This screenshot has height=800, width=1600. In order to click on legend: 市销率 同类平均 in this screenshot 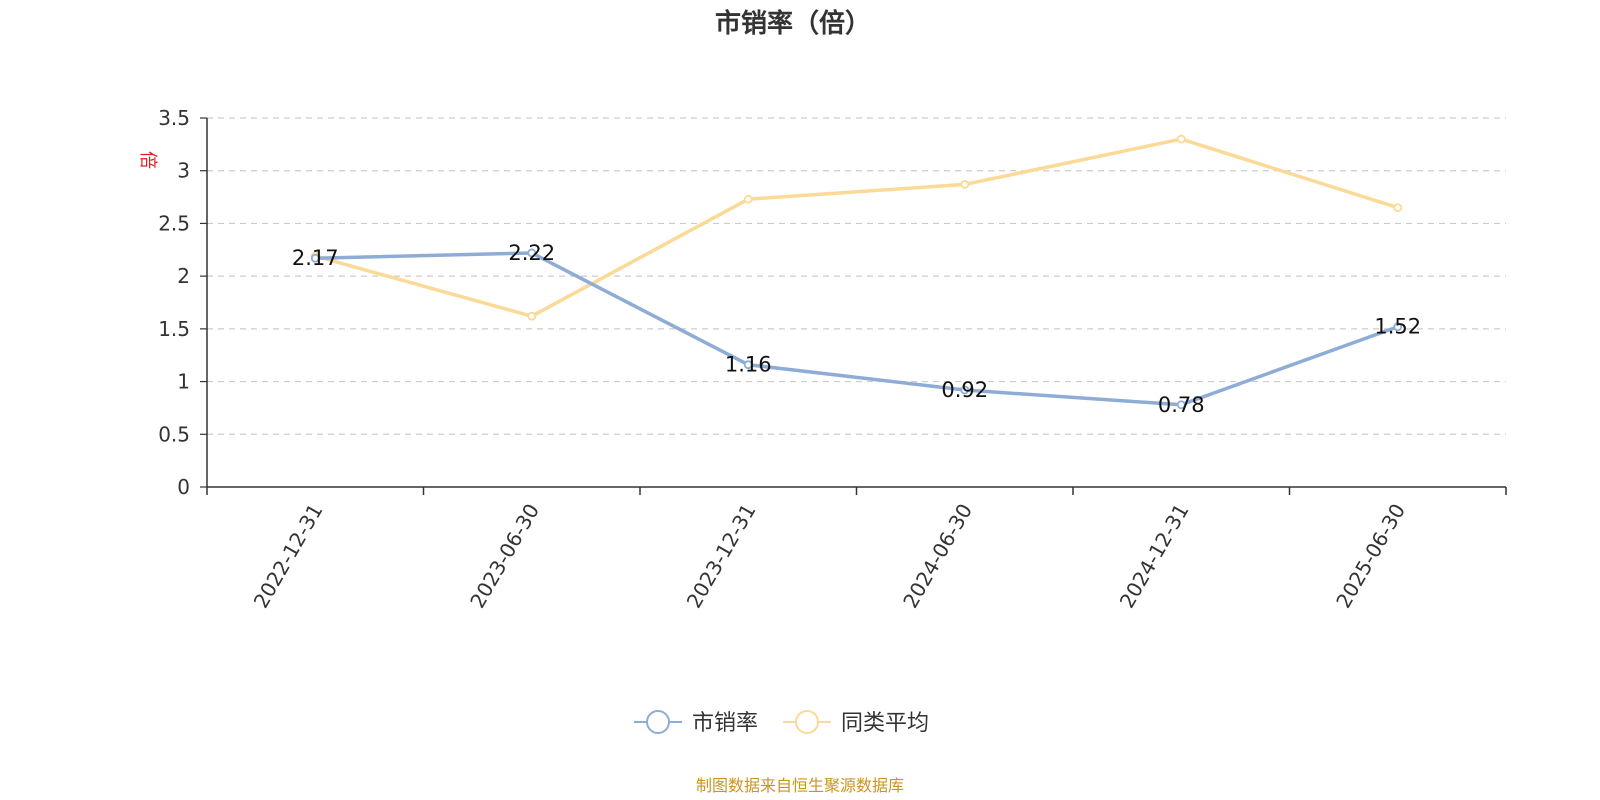, I will do `click(781, 723)`.